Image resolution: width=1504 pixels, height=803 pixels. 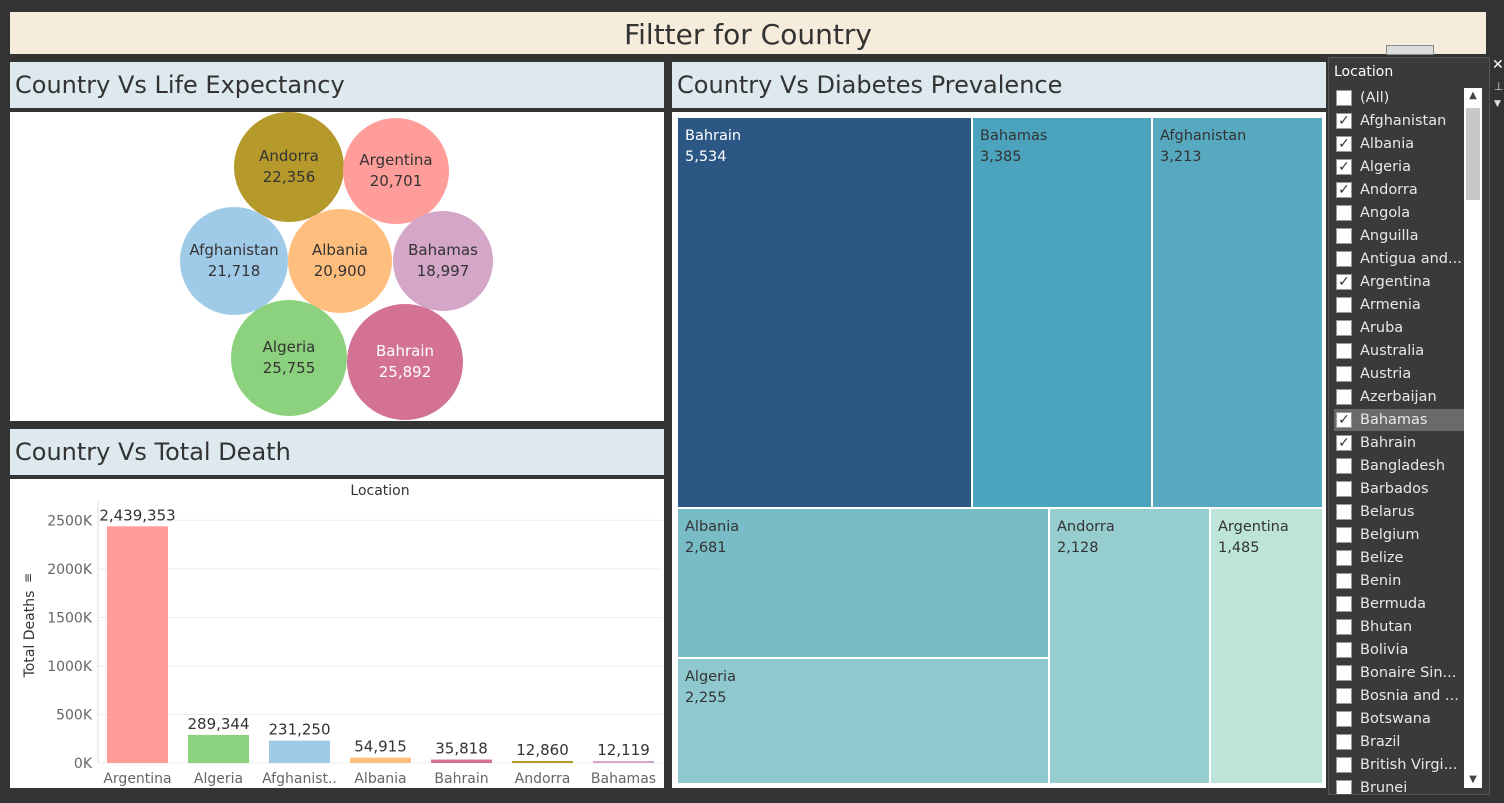 What do you see at coordinates (1497, 104) in the screenshot?
I see `menu-dropdown-icon: ▼` at bounding box center [1497, 104].